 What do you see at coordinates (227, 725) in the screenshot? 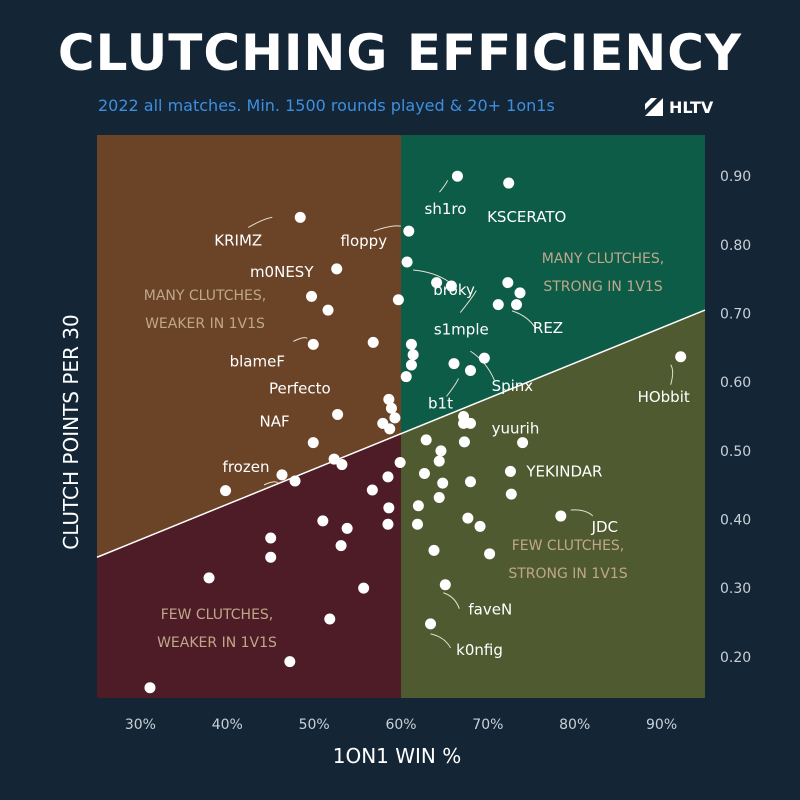
I see `x-tick-label: 40%` at bounding box center [227, 725].